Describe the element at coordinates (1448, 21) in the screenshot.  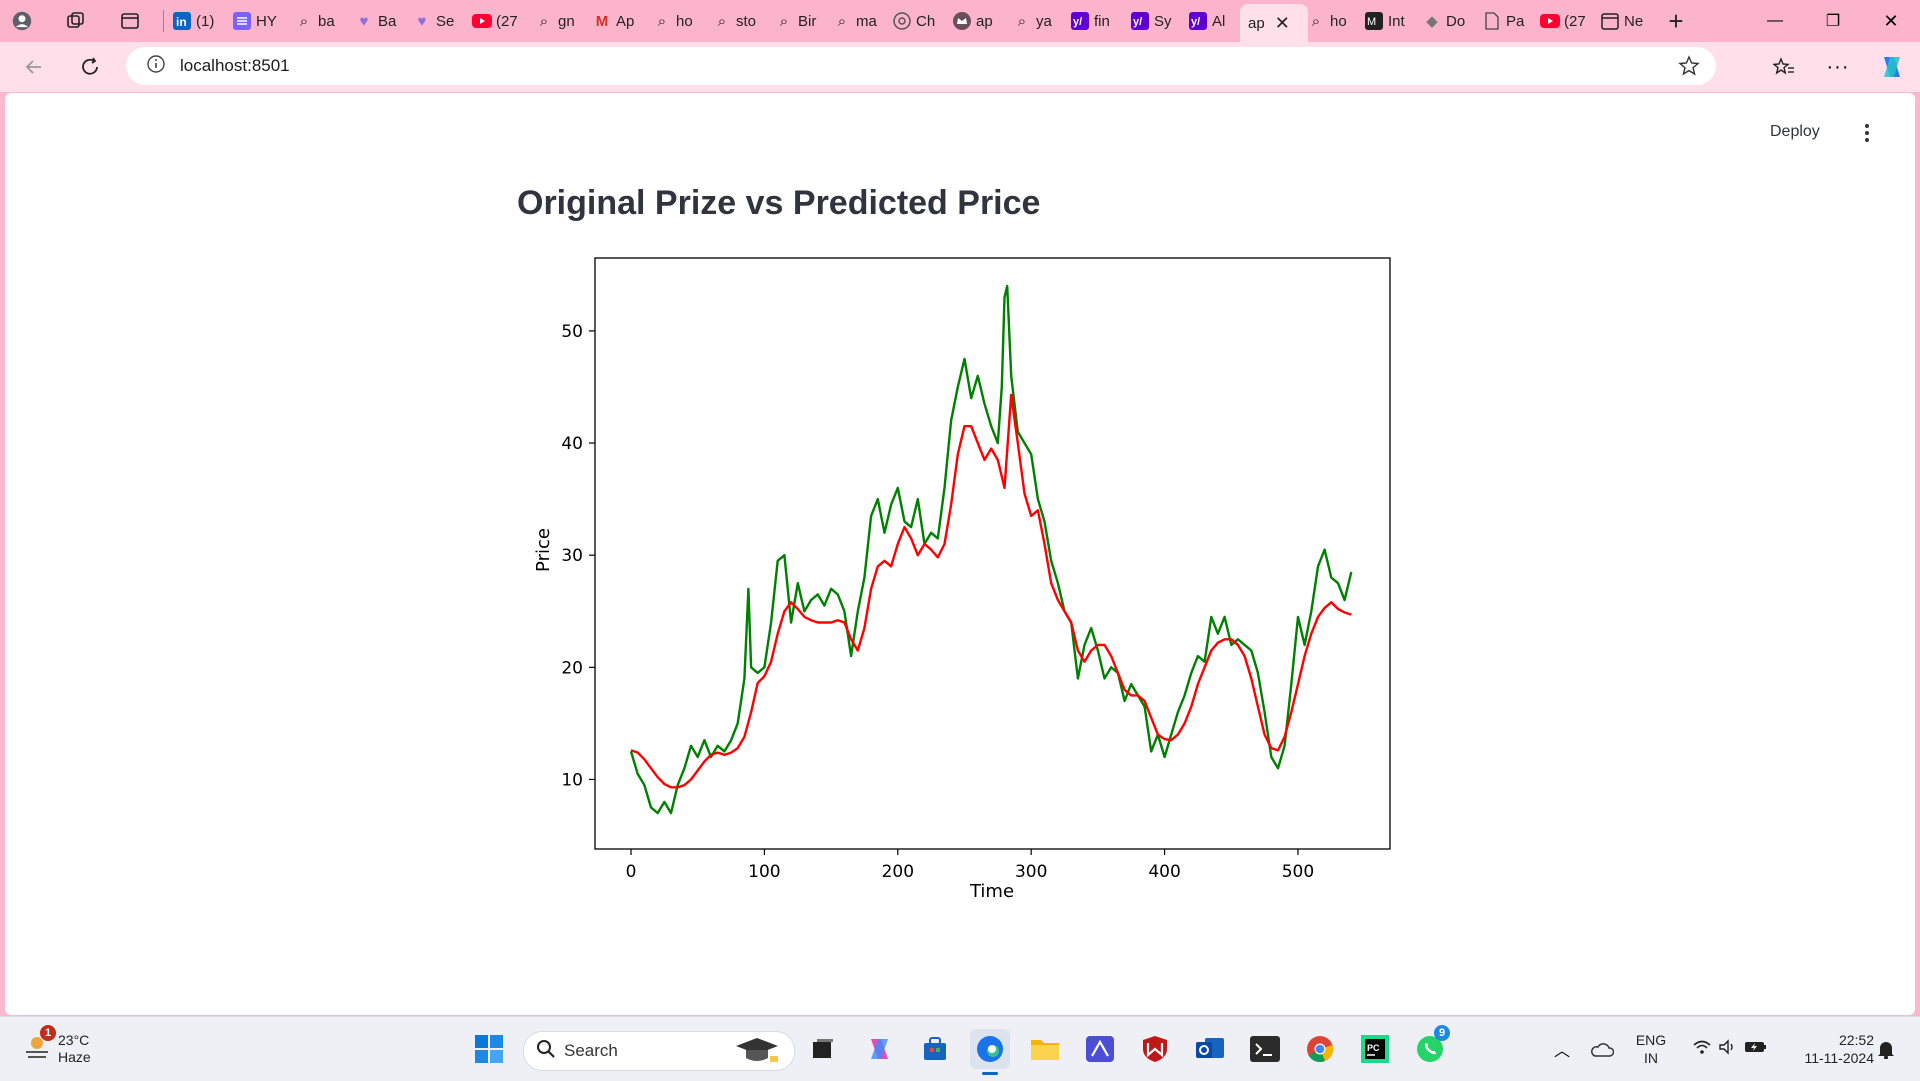
I see `tab-do: ◆ Do` at that location.